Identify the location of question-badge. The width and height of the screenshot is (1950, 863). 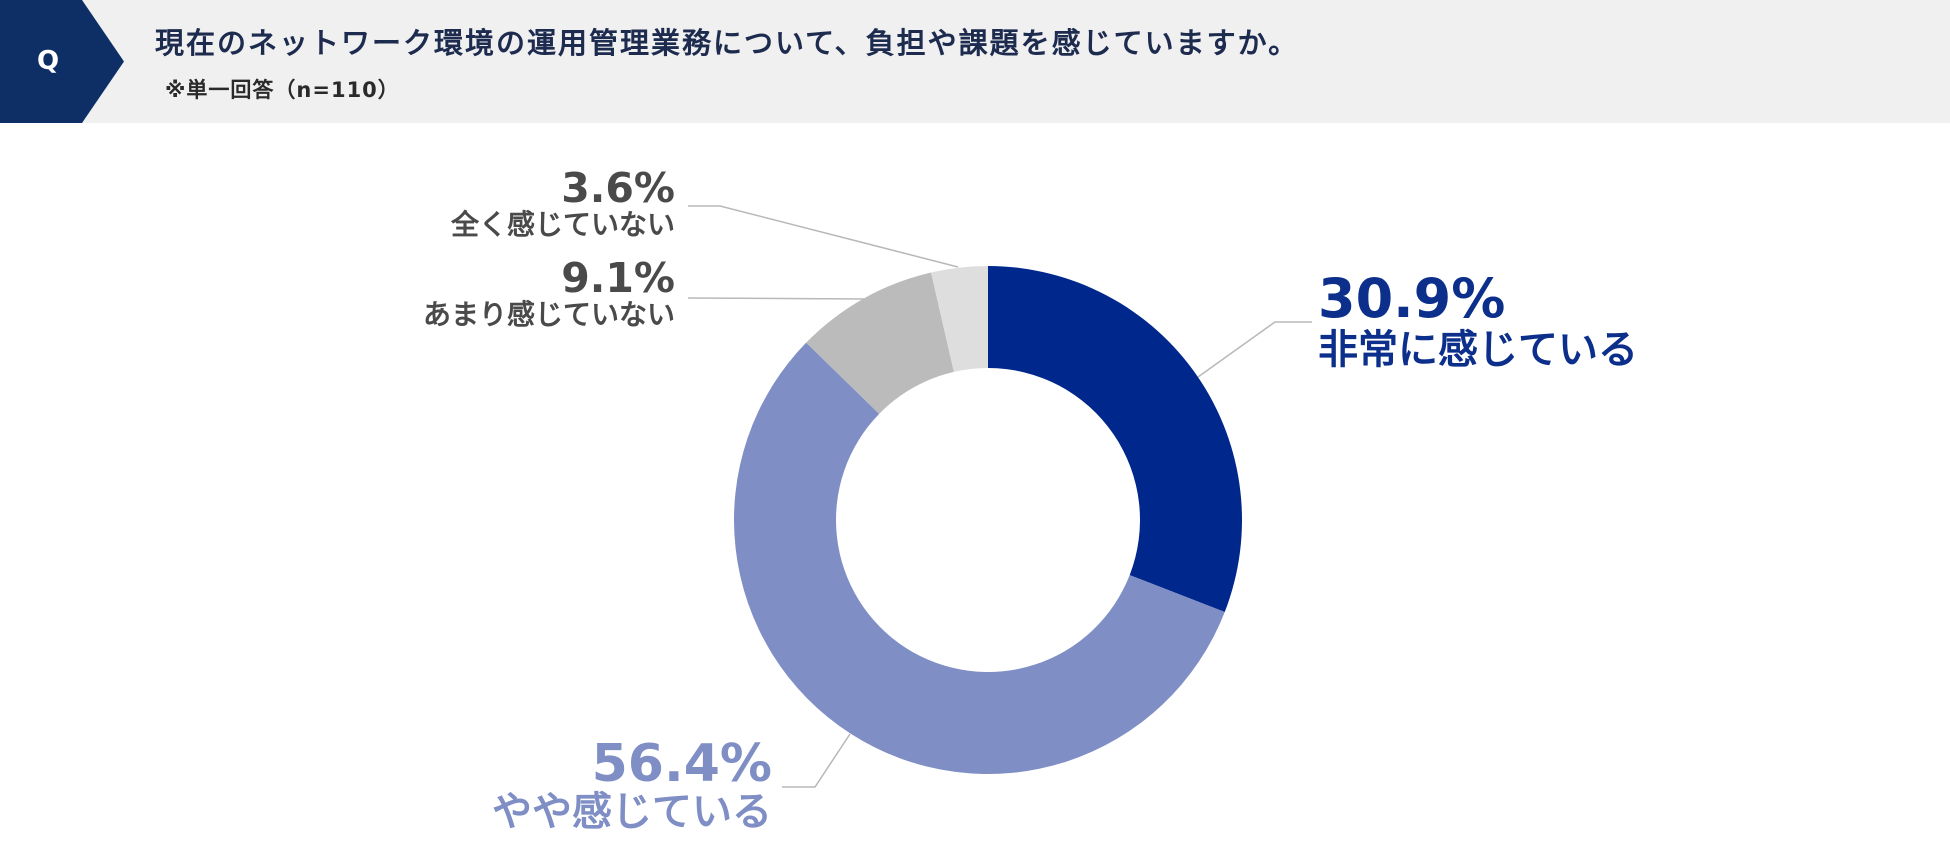
(62, 61).